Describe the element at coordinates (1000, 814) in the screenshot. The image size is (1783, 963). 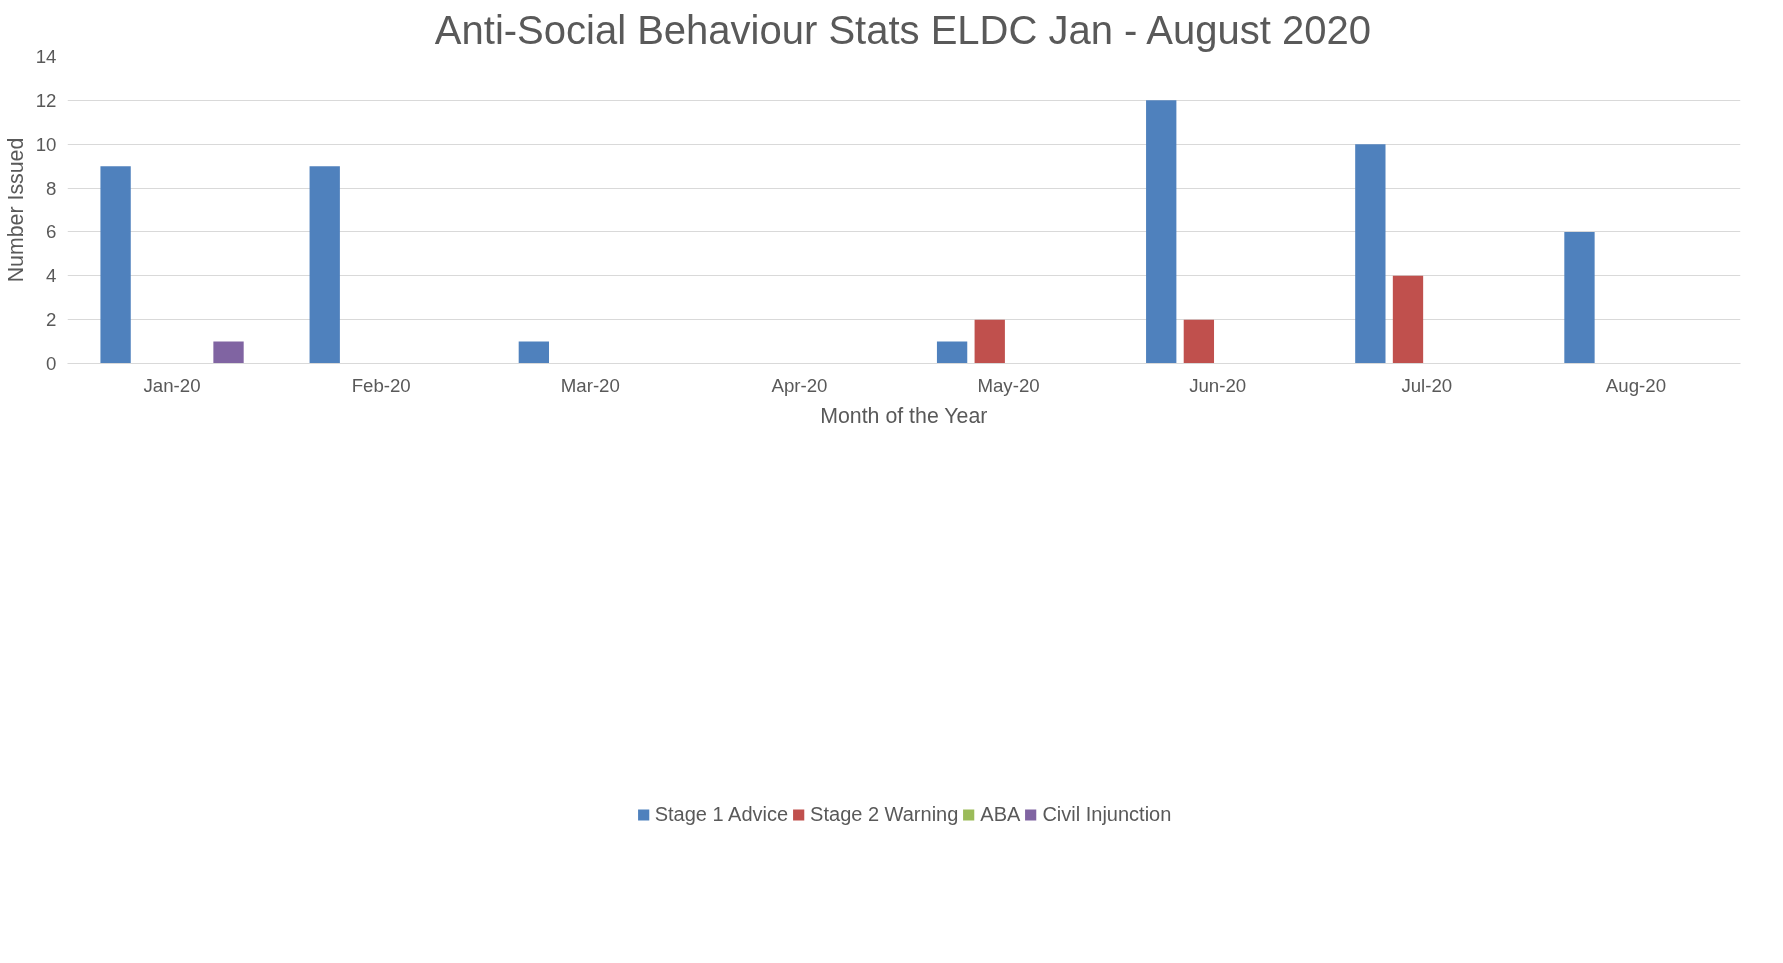
I see `legend-label: ABA` at that location.